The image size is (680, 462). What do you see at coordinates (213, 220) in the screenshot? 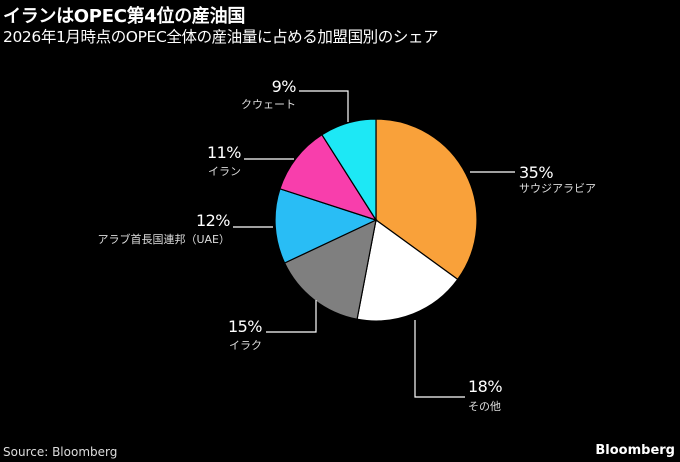
I see `data-label-3: 12%` at bounding box center [213, 220].